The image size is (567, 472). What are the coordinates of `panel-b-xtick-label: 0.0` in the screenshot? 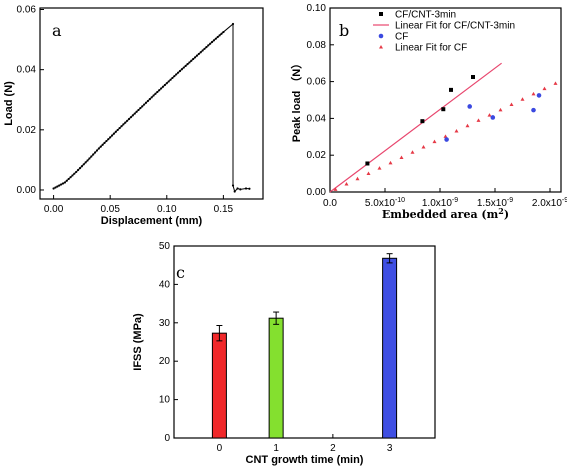 It's located at (330, 203).